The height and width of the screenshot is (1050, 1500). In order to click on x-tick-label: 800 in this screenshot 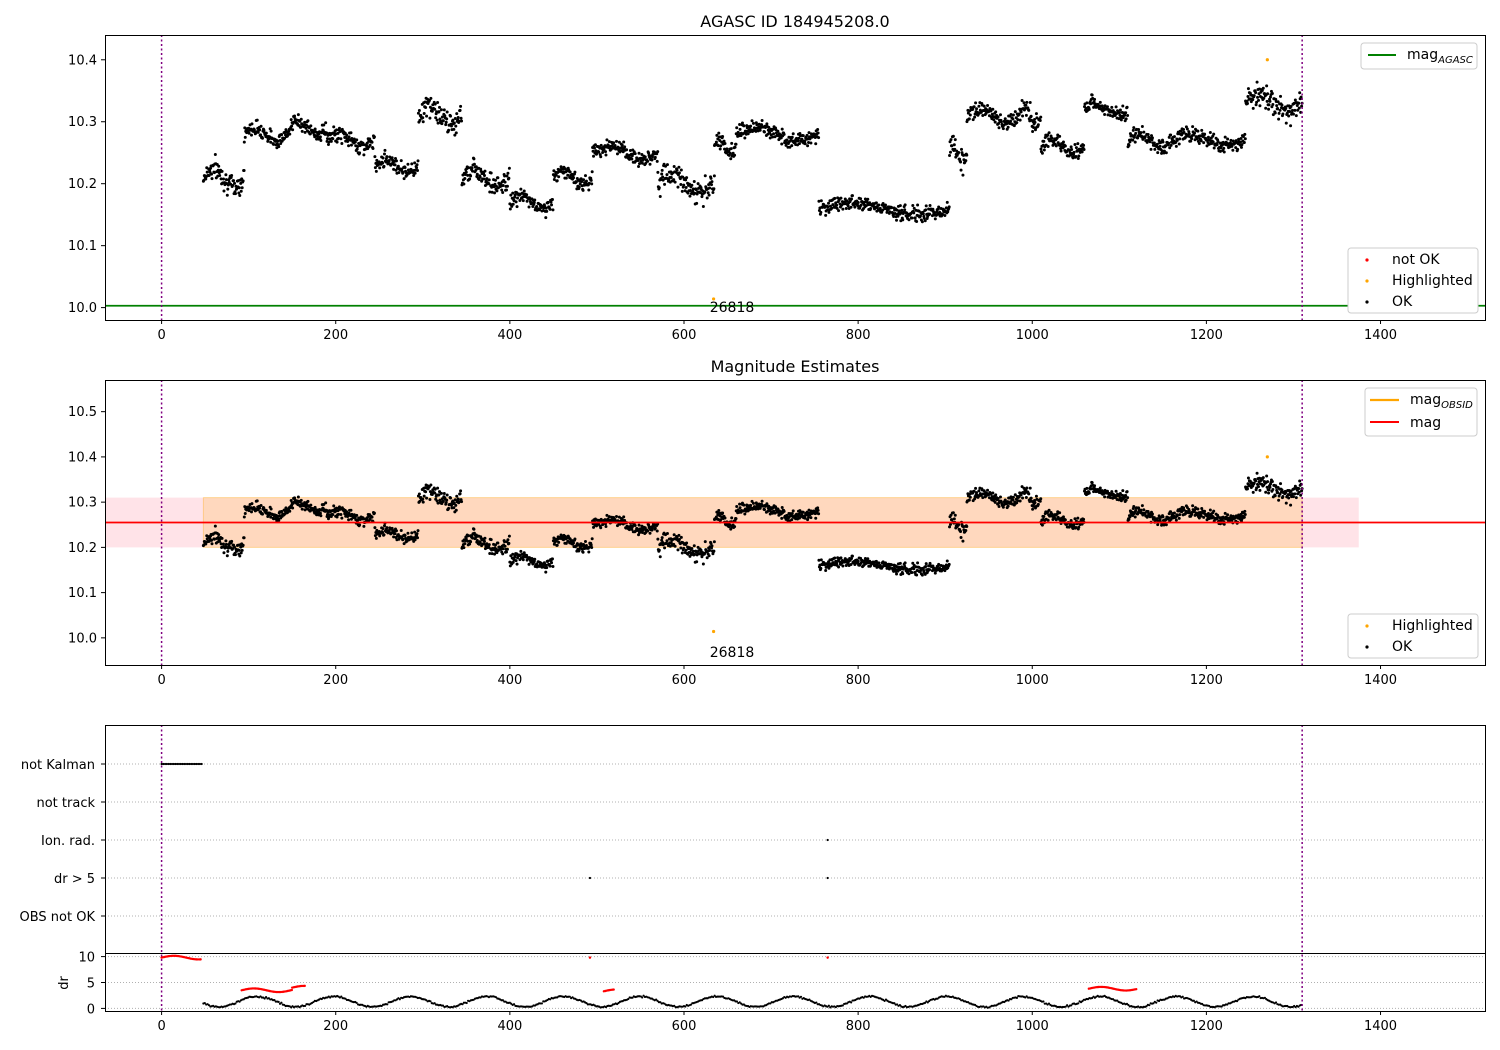, I will do `click(858, 680)`.